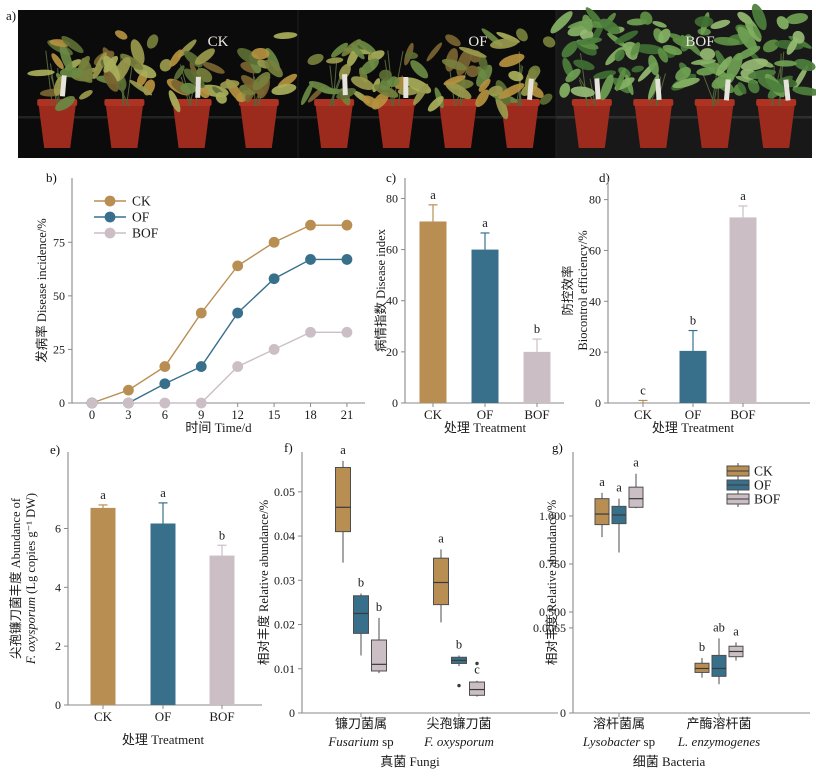 This screenshot has height=776, width=816. I want to click on x-tick-label: 18, so click(310, 415).